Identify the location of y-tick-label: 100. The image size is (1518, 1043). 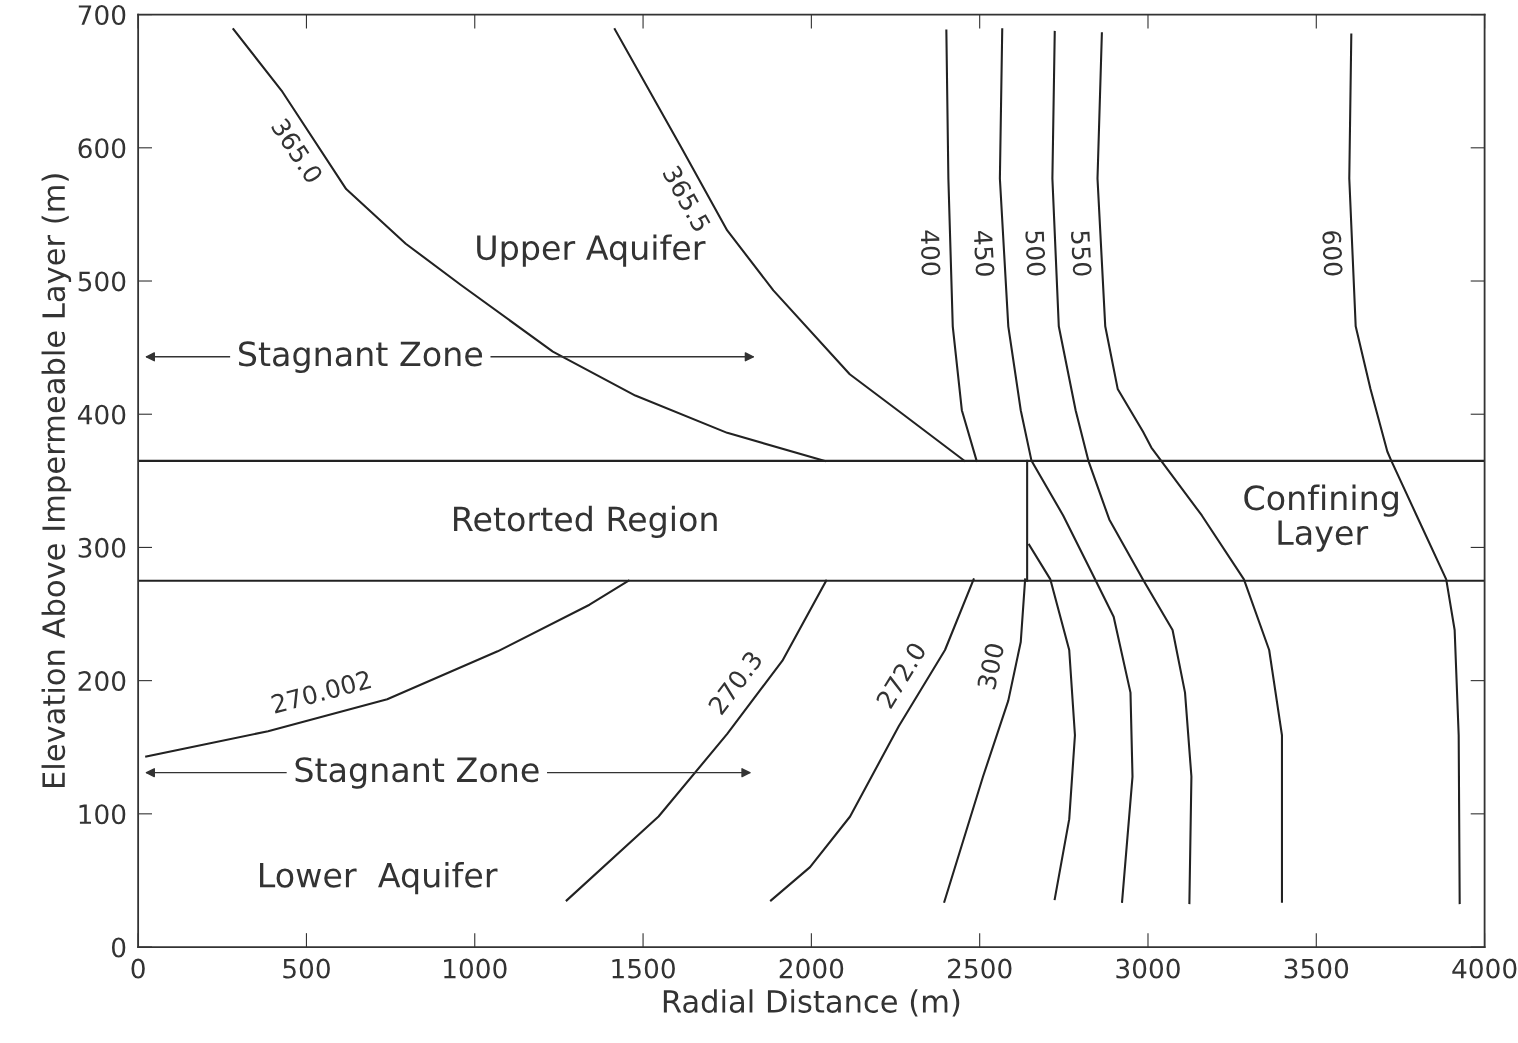
(102, 814).